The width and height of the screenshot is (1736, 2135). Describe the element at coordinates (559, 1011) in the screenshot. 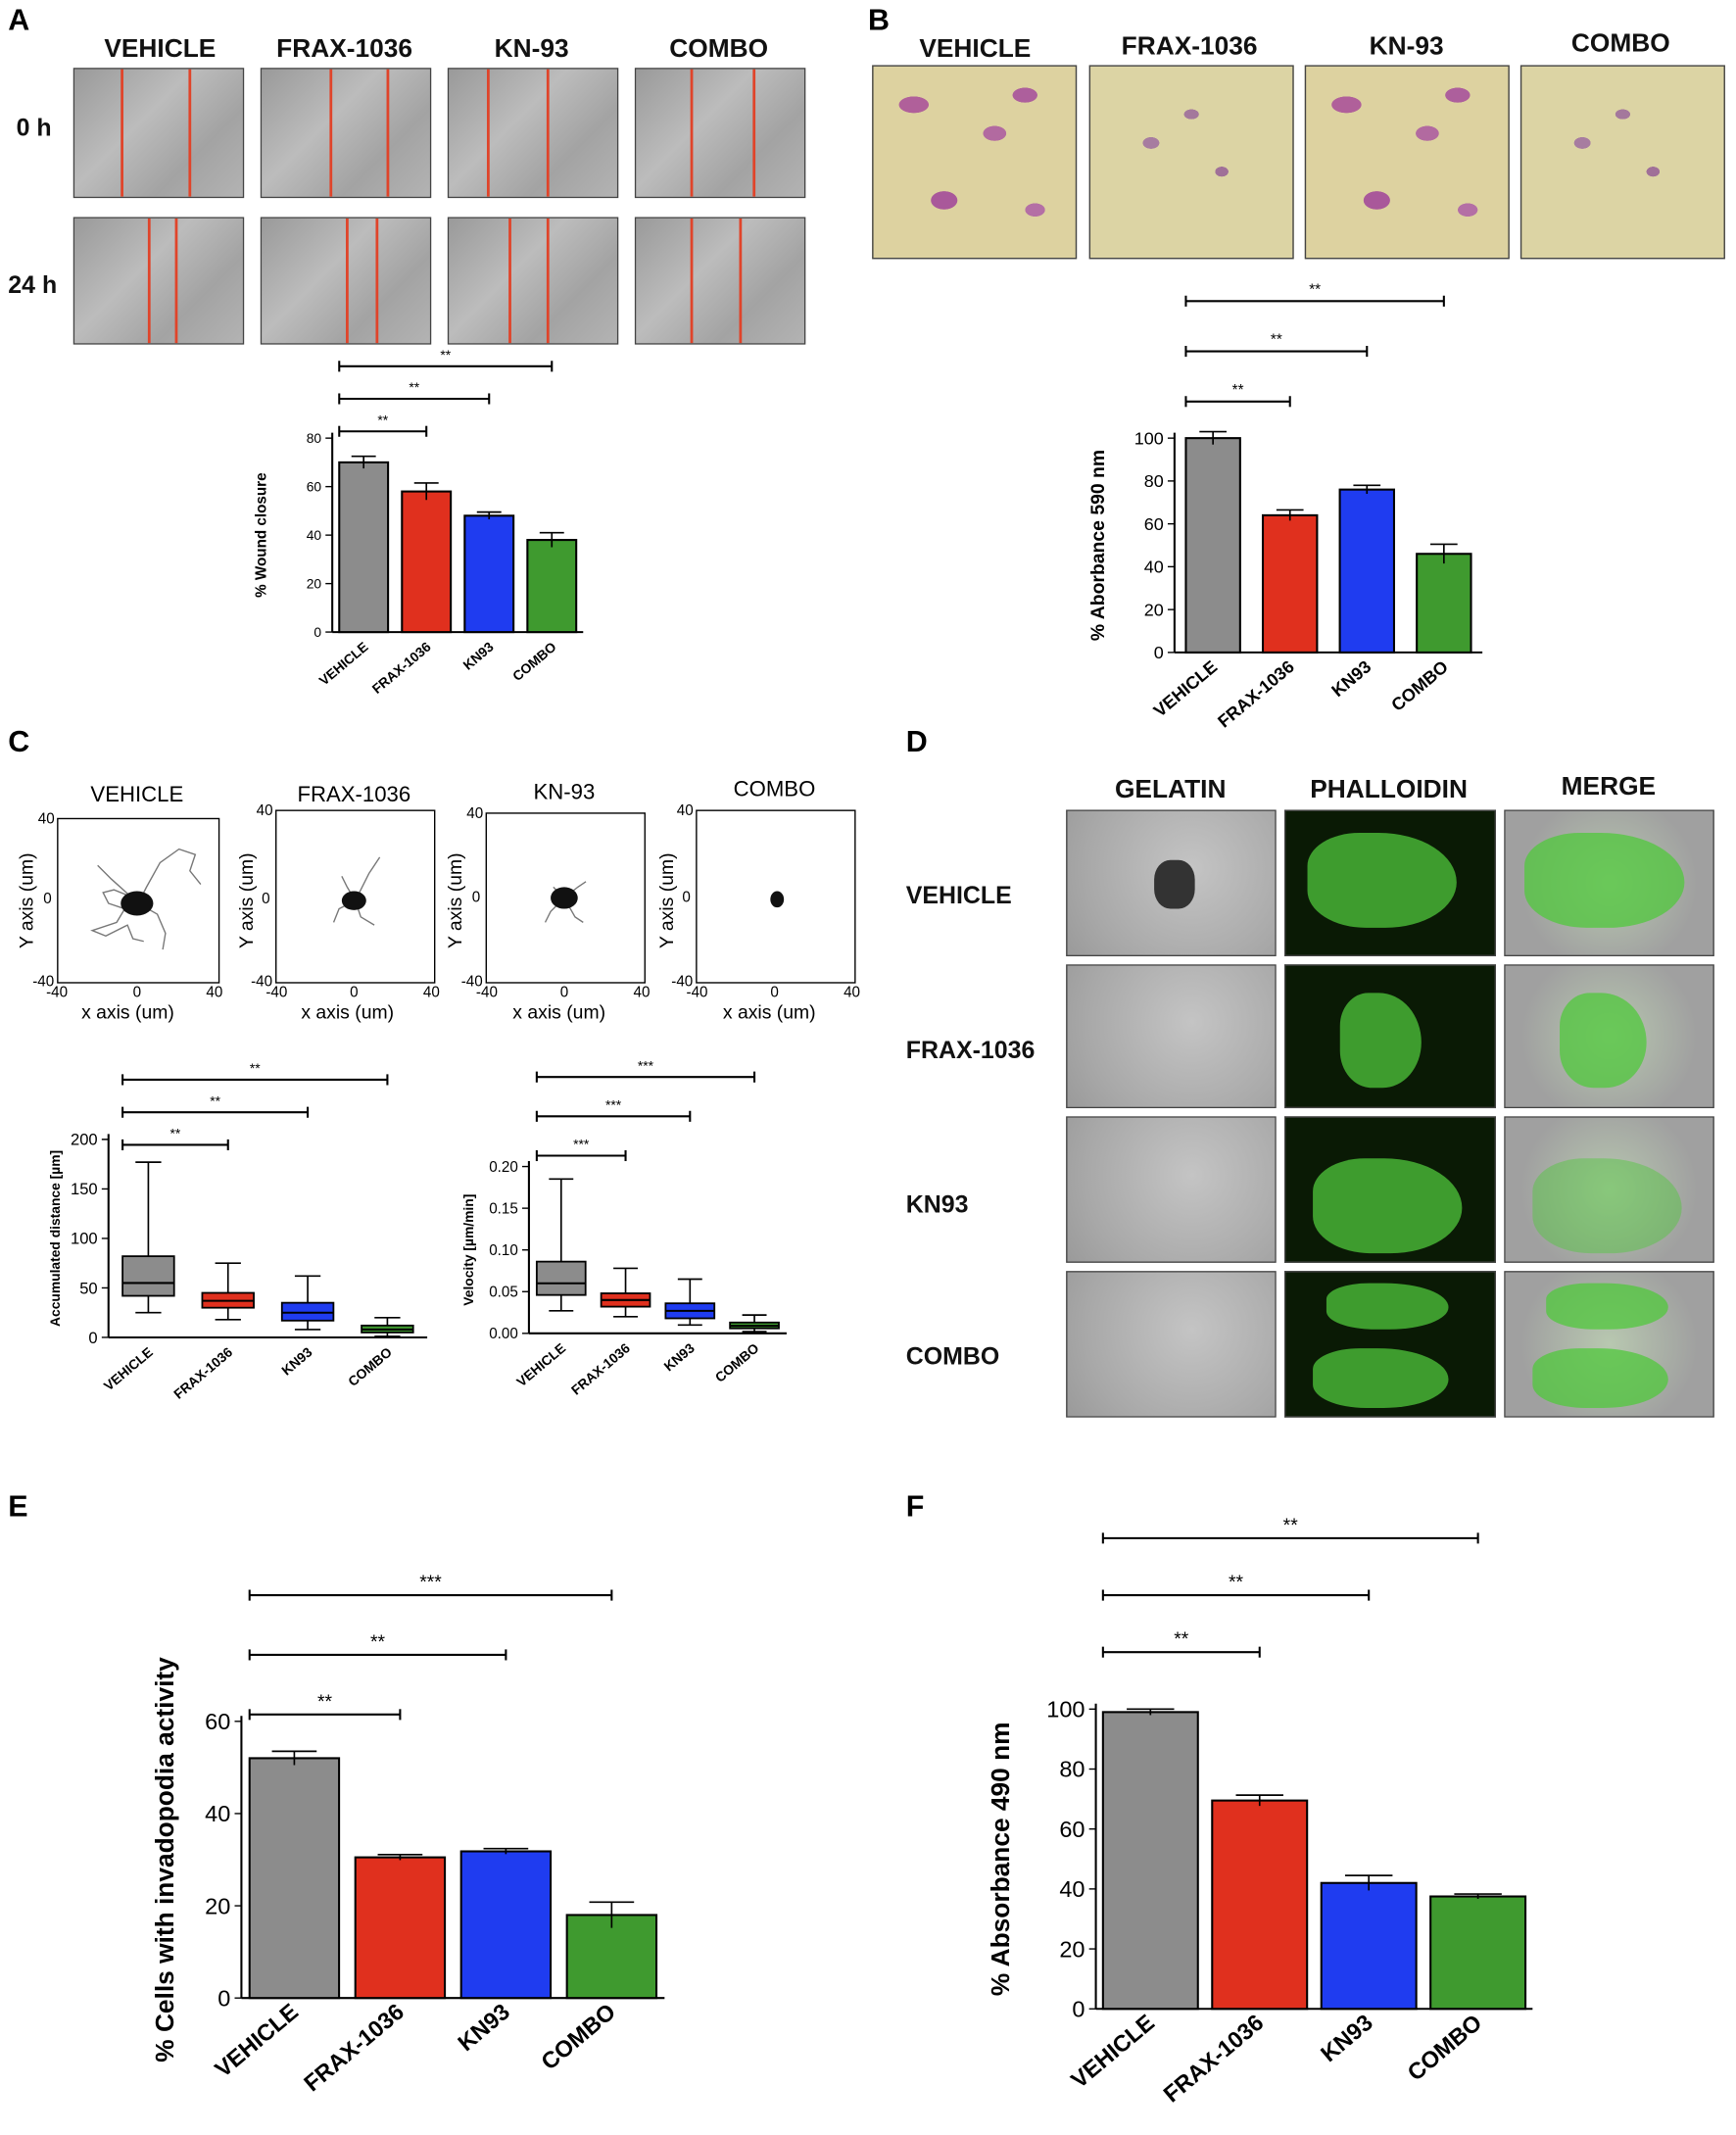

I see `track-xlabel-kn93: x axis (um)` at that location.